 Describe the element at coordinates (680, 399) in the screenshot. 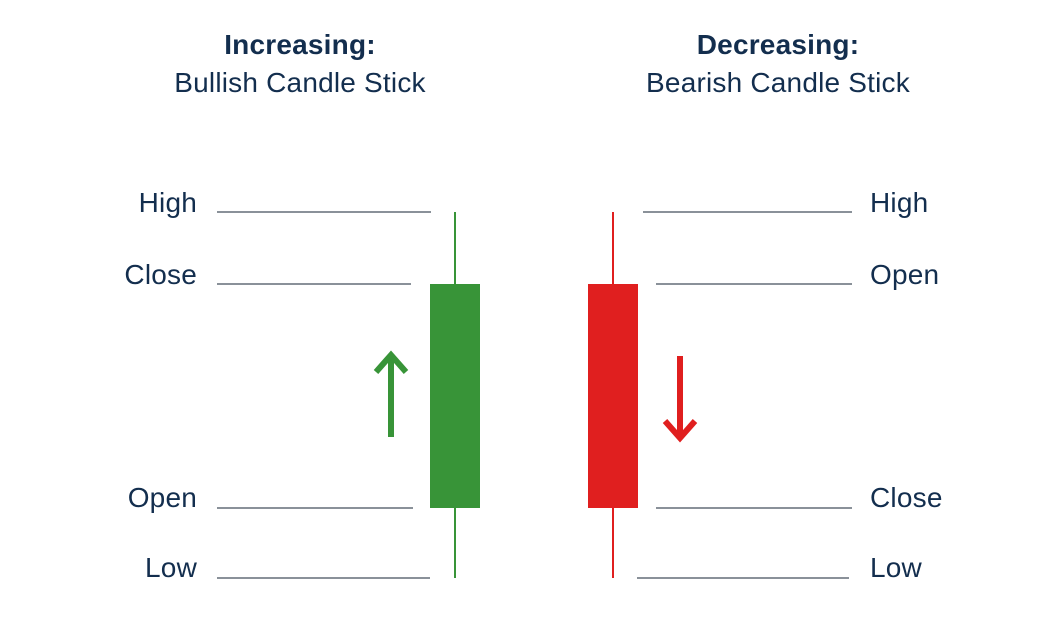

I see `down-arrow-icon` at that location.